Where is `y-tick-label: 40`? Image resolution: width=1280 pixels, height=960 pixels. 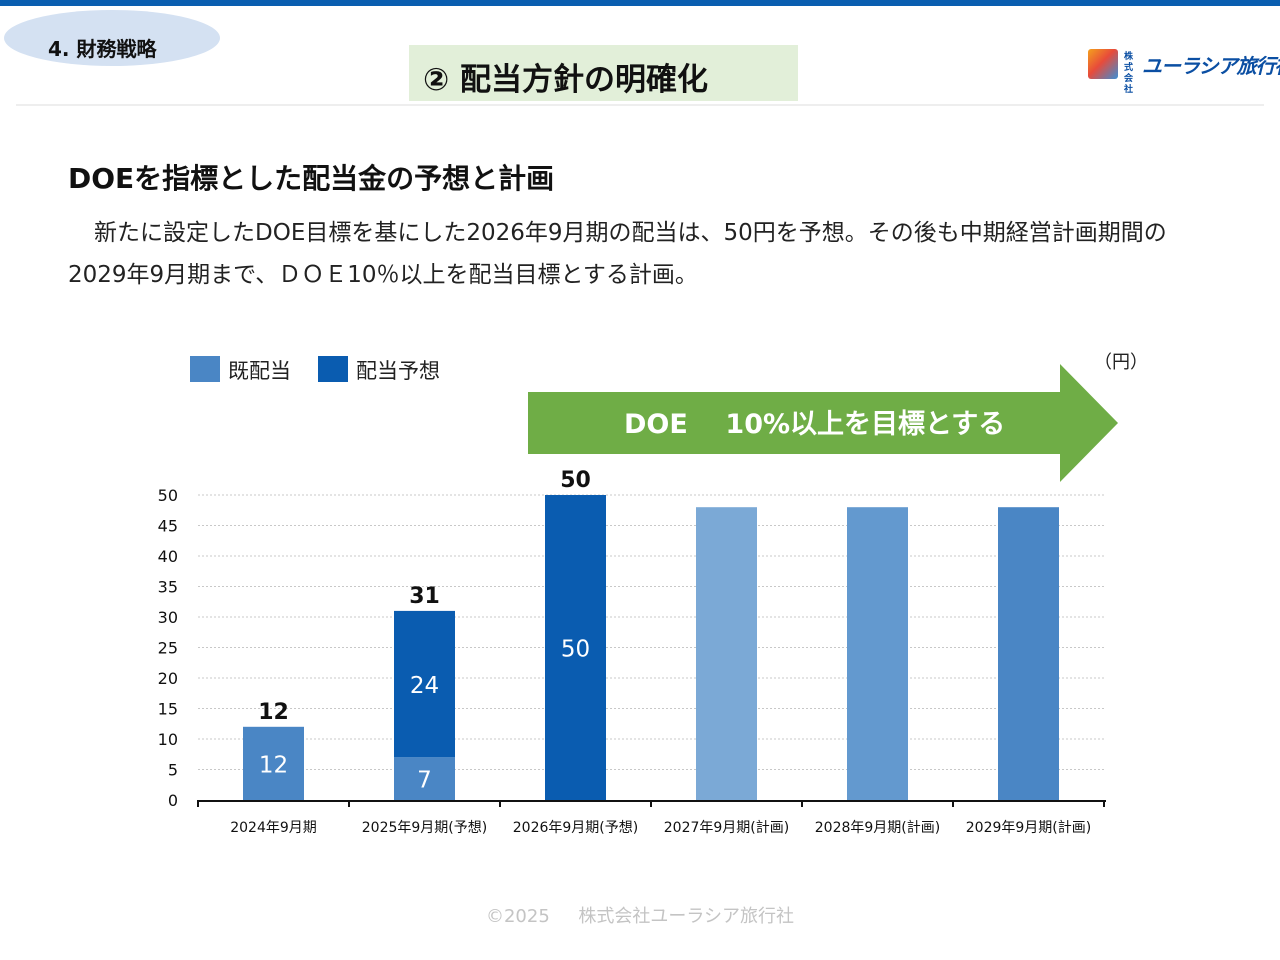
y-tick-label: 40 is located at coordinates (168, 556).